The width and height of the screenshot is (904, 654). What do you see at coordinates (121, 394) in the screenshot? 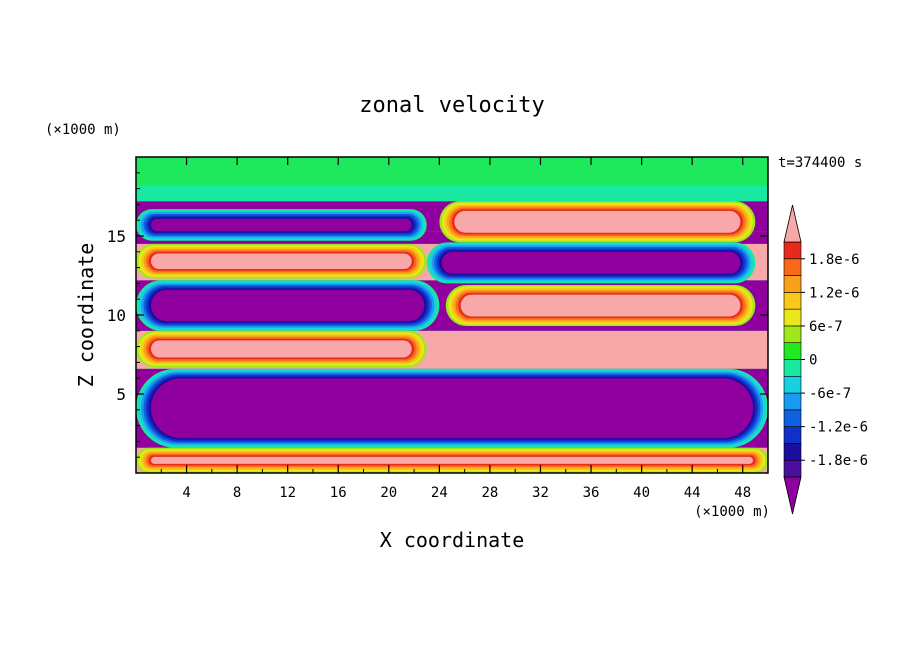
I see `y-tick-label: 5` at bounding box center [121, 394].